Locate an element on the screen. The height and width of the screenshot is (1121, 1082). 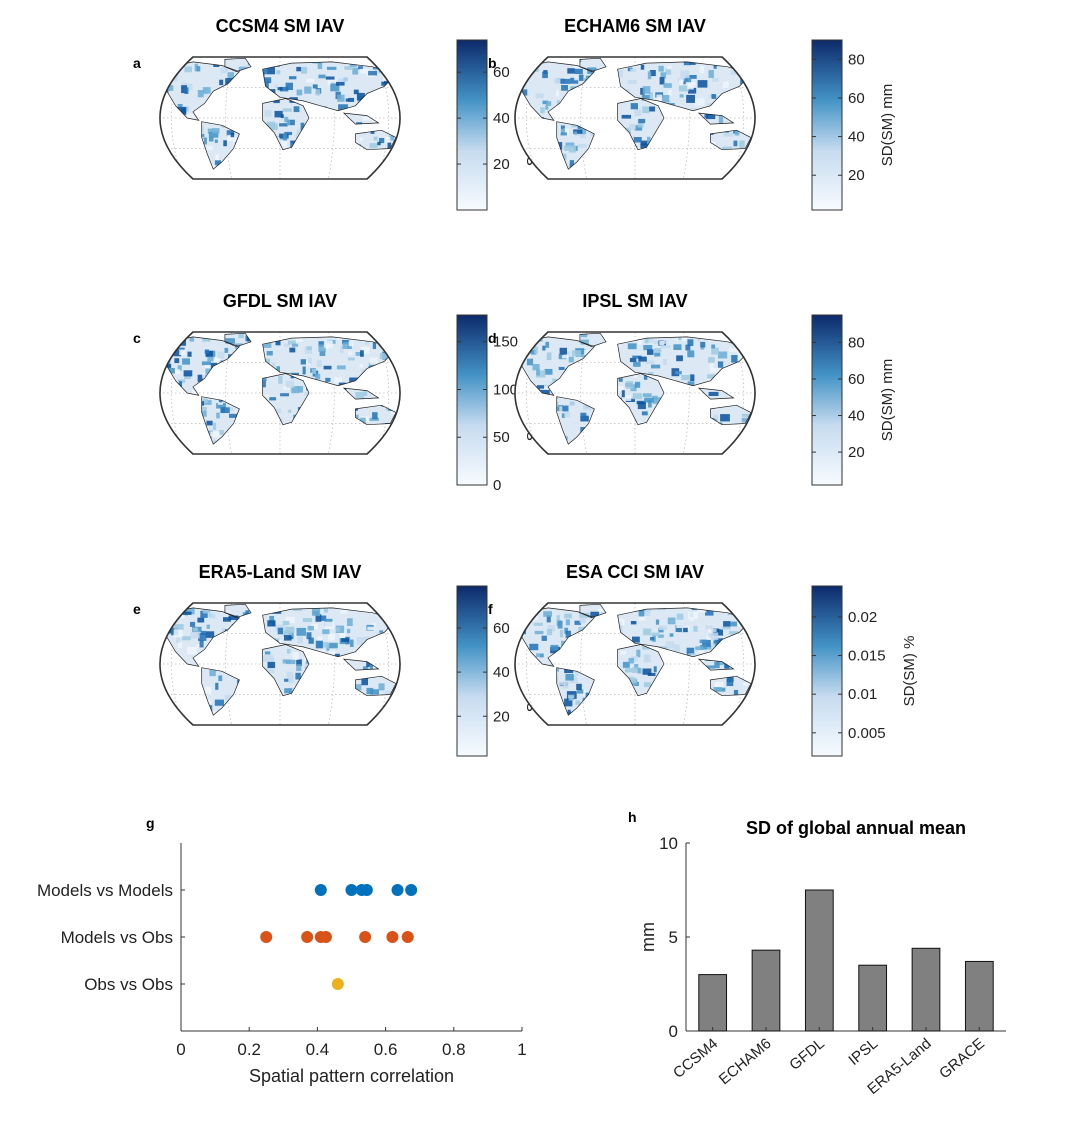
panel-letter: f is located at coordinates (490, 609).